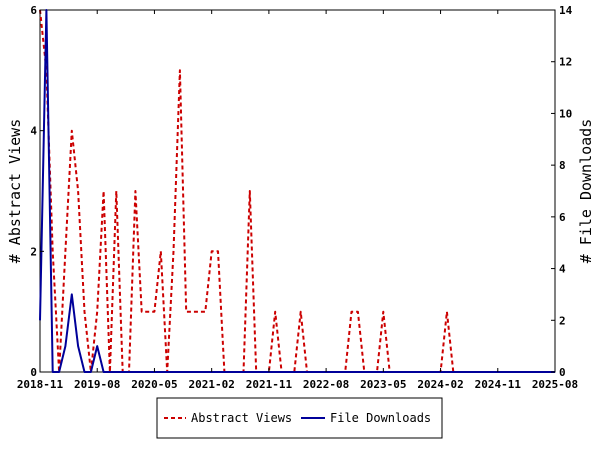 The height and width of the screenshot is (450, 600). What do you see at coordinates (440, 384) in the screenshot?
I see `x-tick-label-7: 2024-02` at bounding box center [440, 384].